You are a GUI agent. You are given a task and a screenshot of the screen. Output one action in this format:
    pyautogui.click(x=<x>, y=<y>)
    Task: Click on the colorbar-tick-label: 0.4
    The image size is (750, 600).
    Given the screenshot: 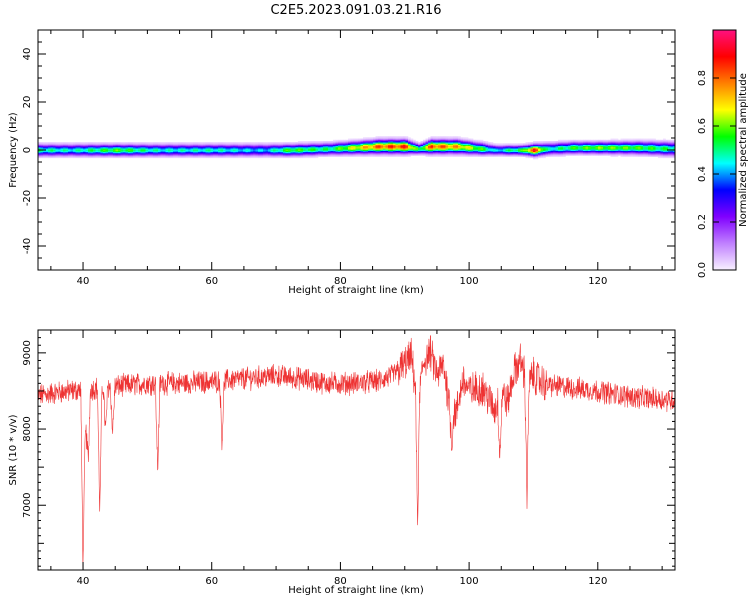 What is the action you would take?
    pyautogui.click(x=702, y=174)
    